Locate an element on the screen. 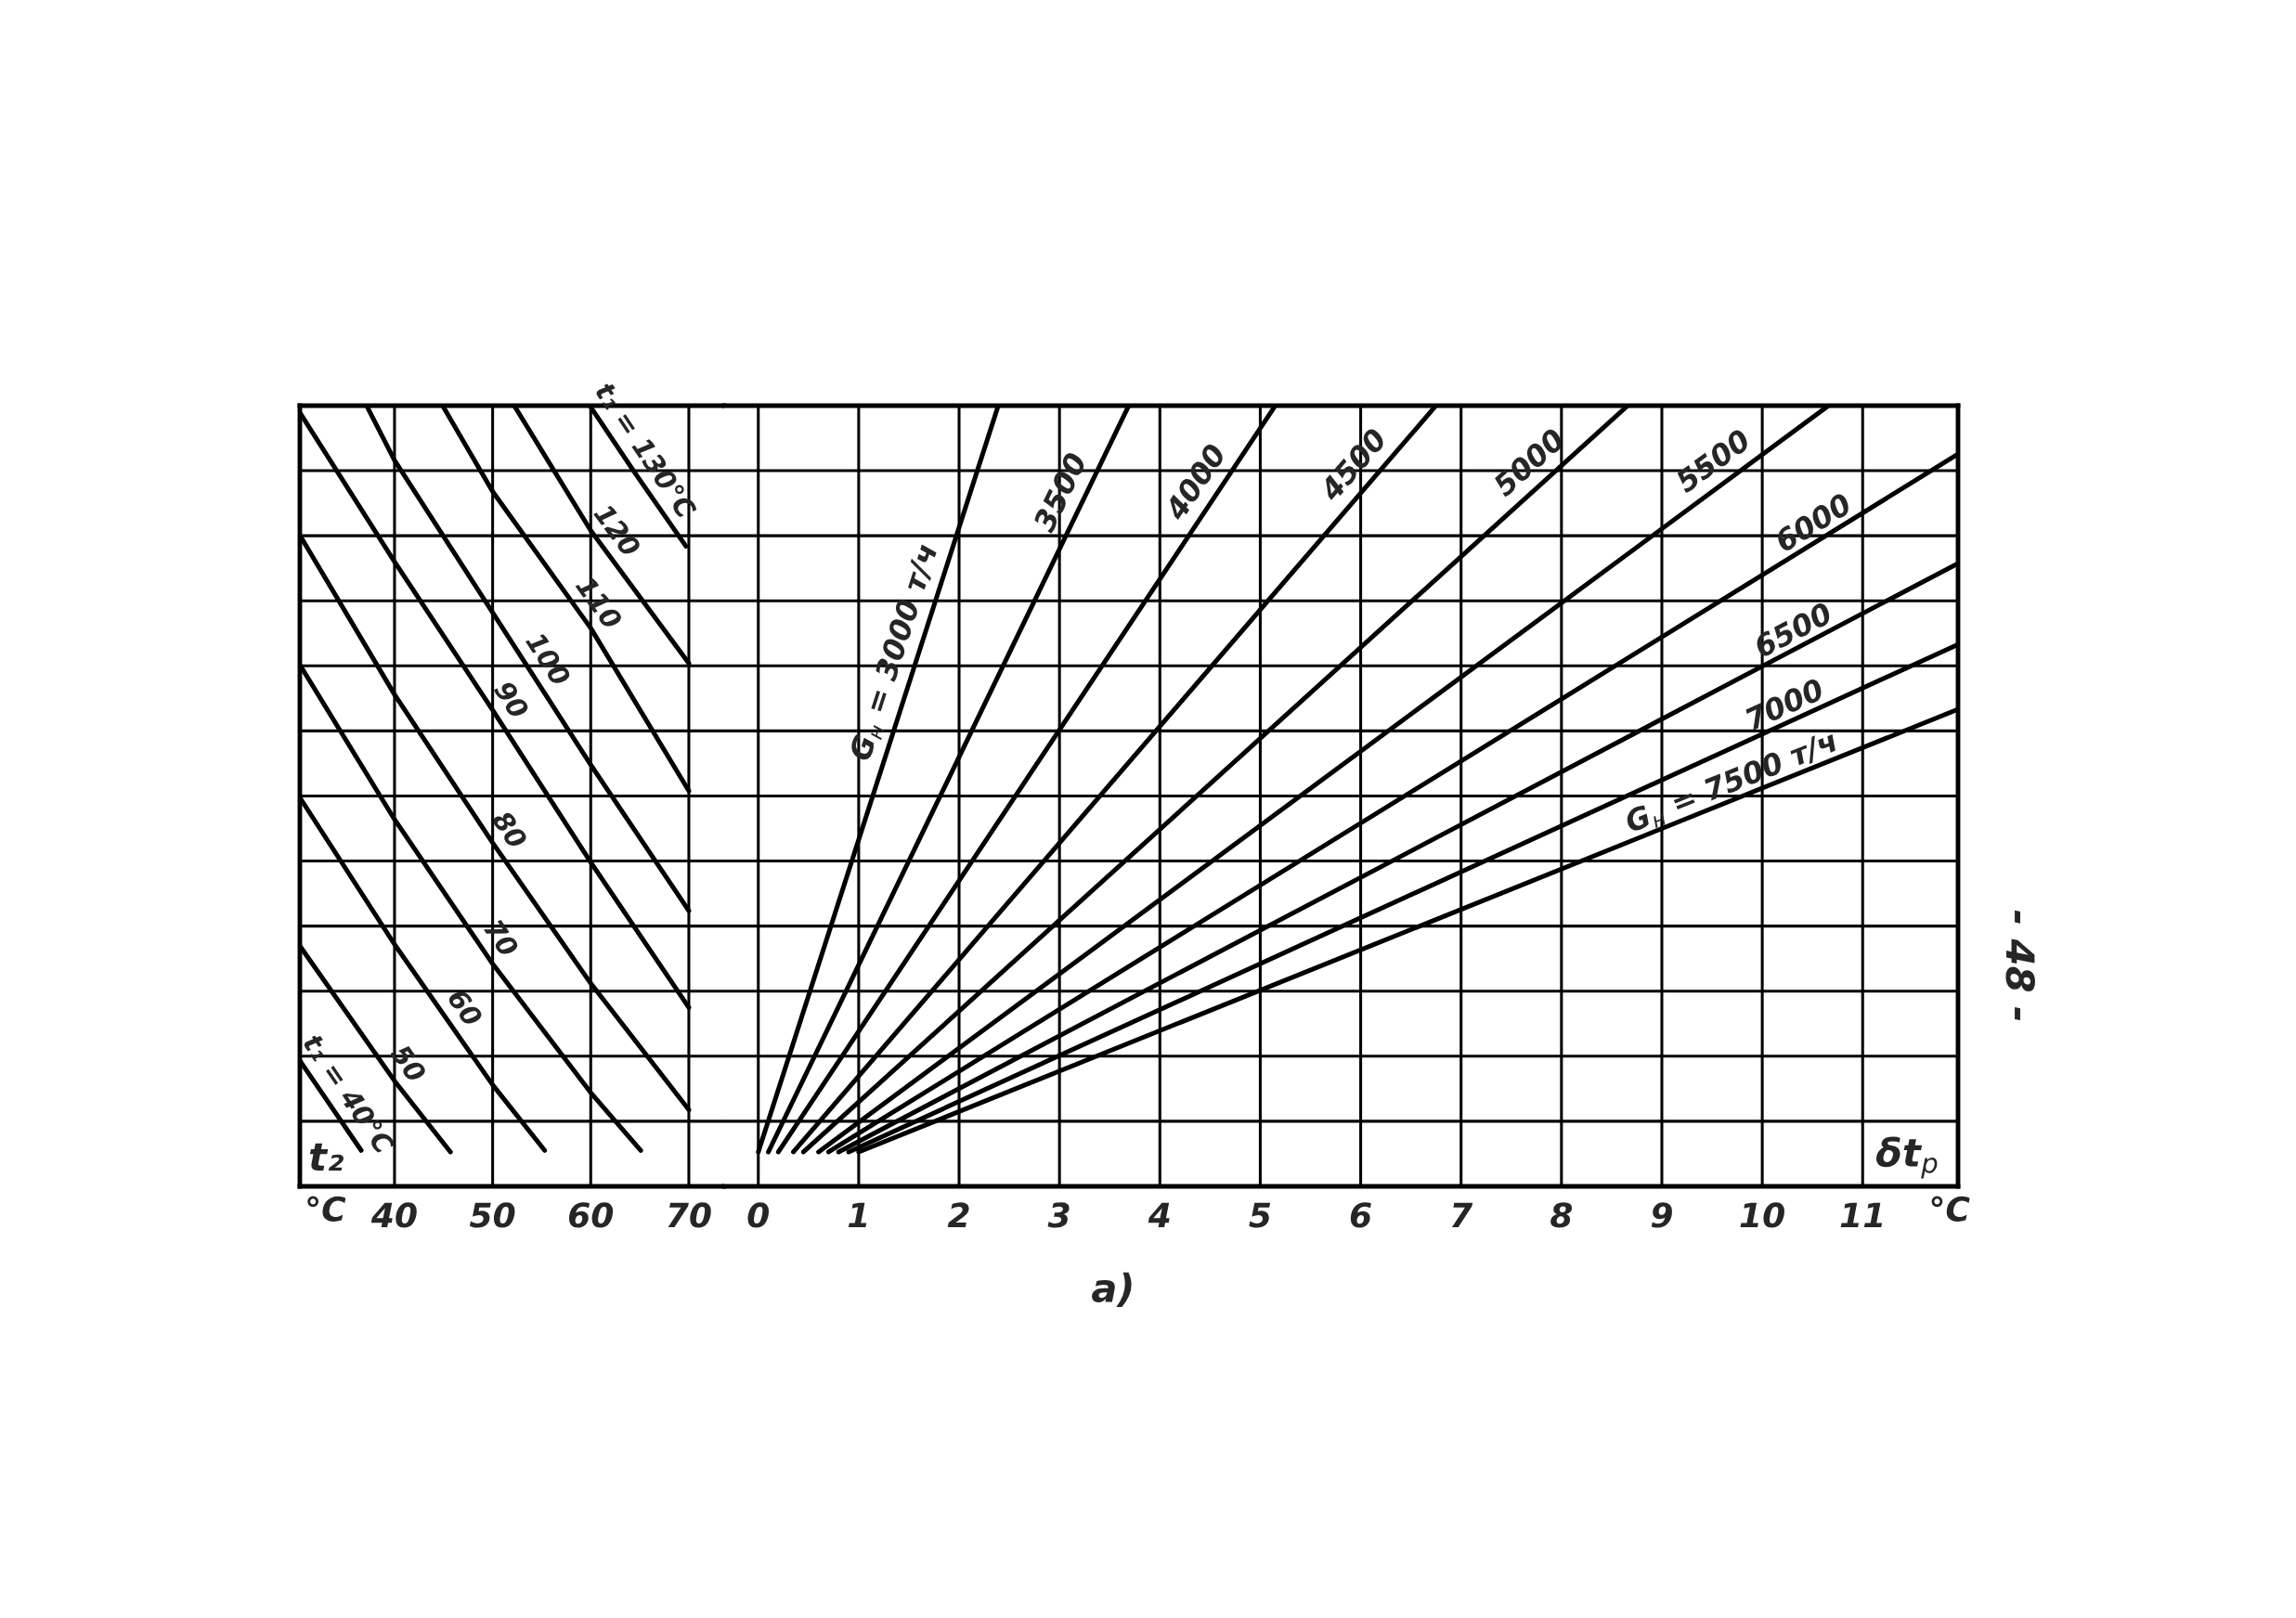  x-tick-label: 50 is located at coordinates (492, 1215).